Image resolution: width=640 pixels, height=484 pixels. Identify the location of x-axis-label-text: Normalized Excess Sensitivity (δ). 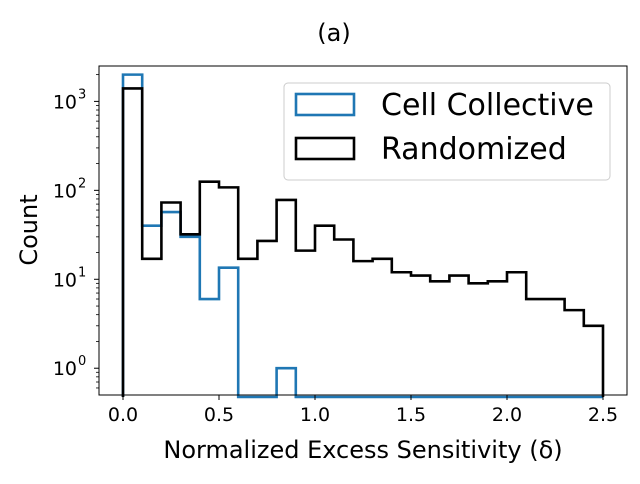
(362, 450).